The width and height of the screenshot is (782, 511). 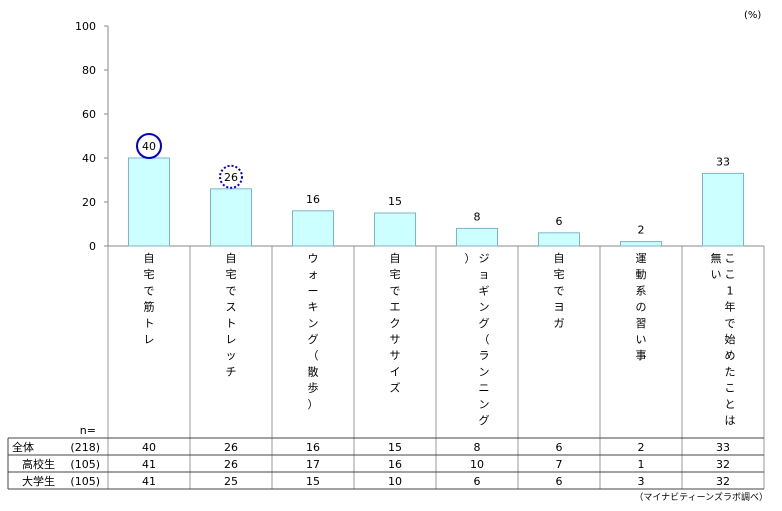 I want to click on category-label: 自宅でヨガ, so click(x=559, y=291).